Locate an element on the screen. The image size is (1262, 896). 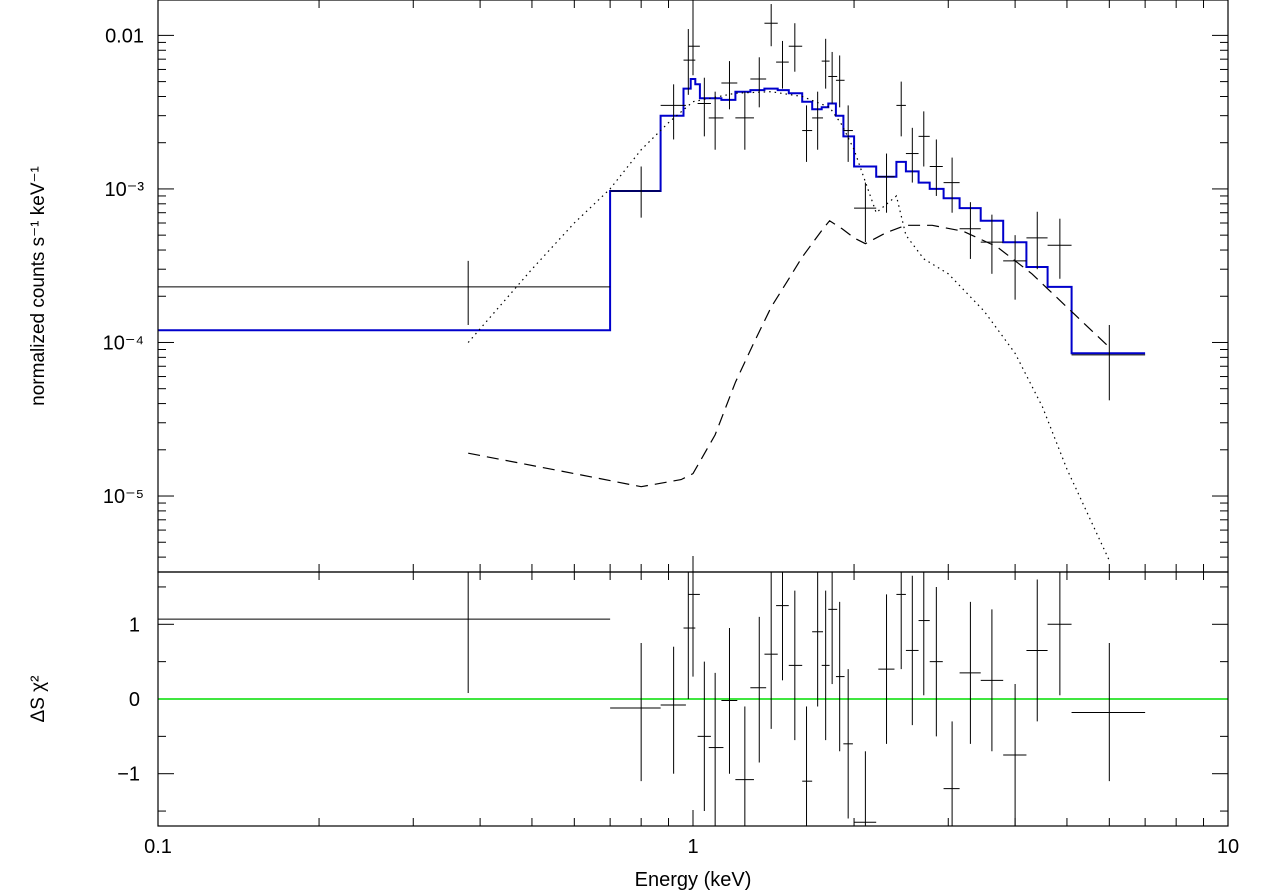
y-tick-label: 0 is located at coordinates (134, 700).